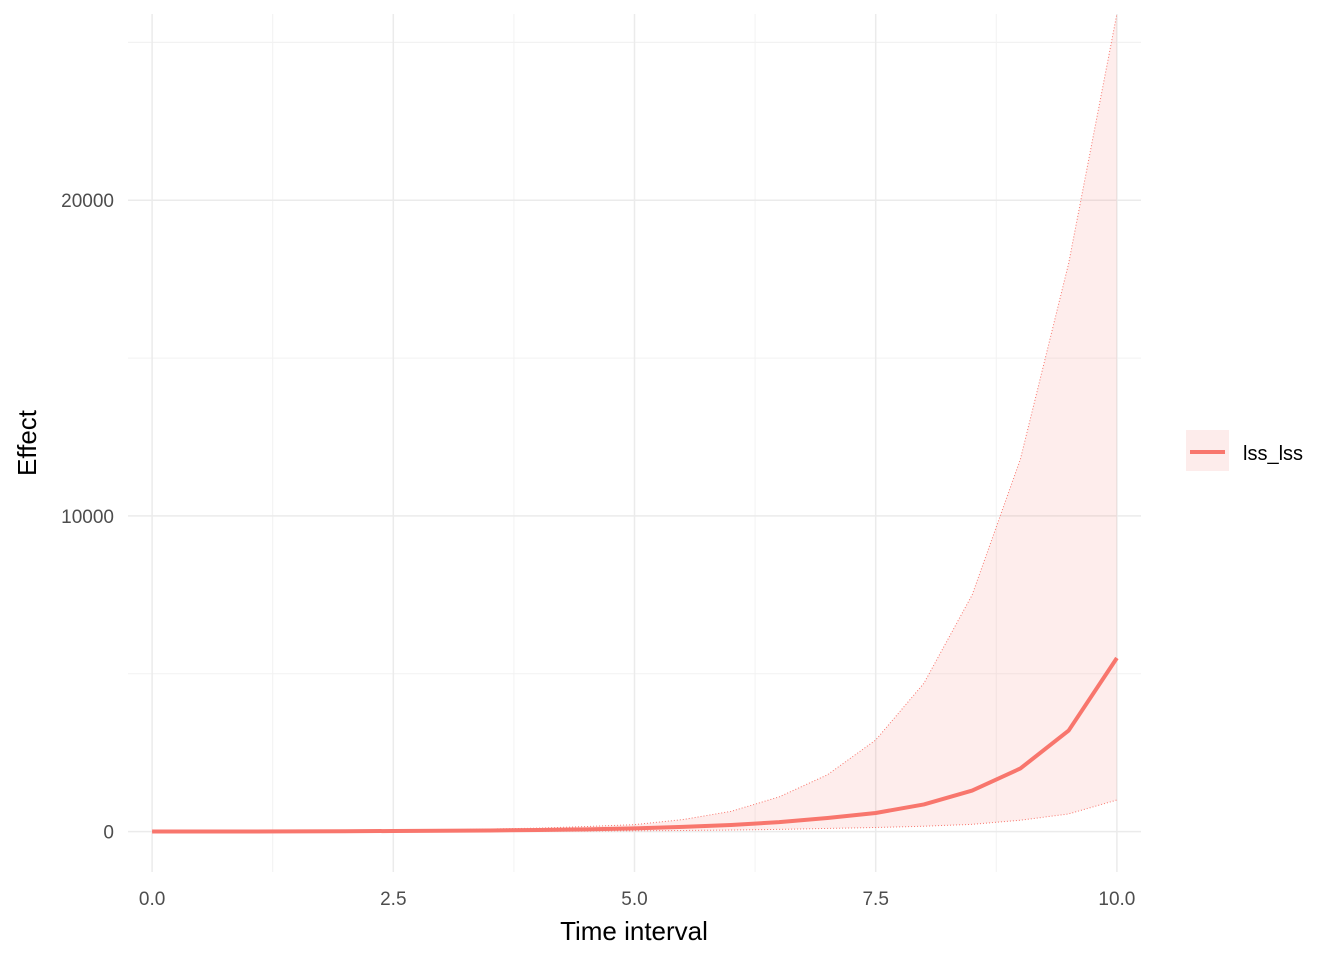 This screenshot has width=1344, height=960. Describe the element at coordinates (1273, 454) in the screenshot. I see `legend-label-lss-lss: lss_lss` at that location.